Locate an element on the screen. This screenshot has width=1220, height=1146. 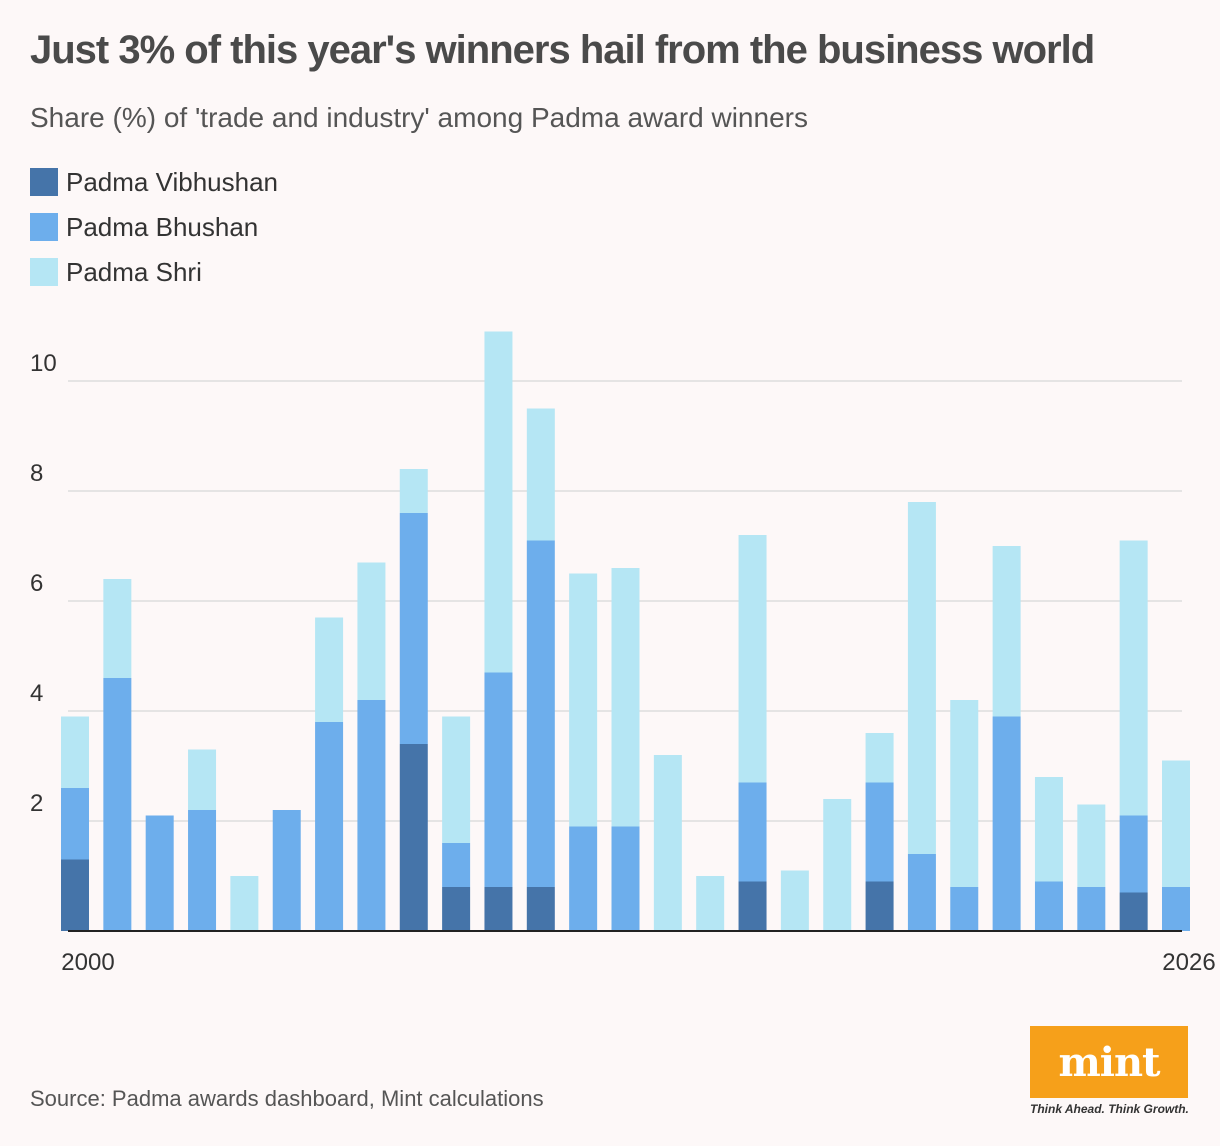
logo-text: mint is located at coordinates (1109, 1062).